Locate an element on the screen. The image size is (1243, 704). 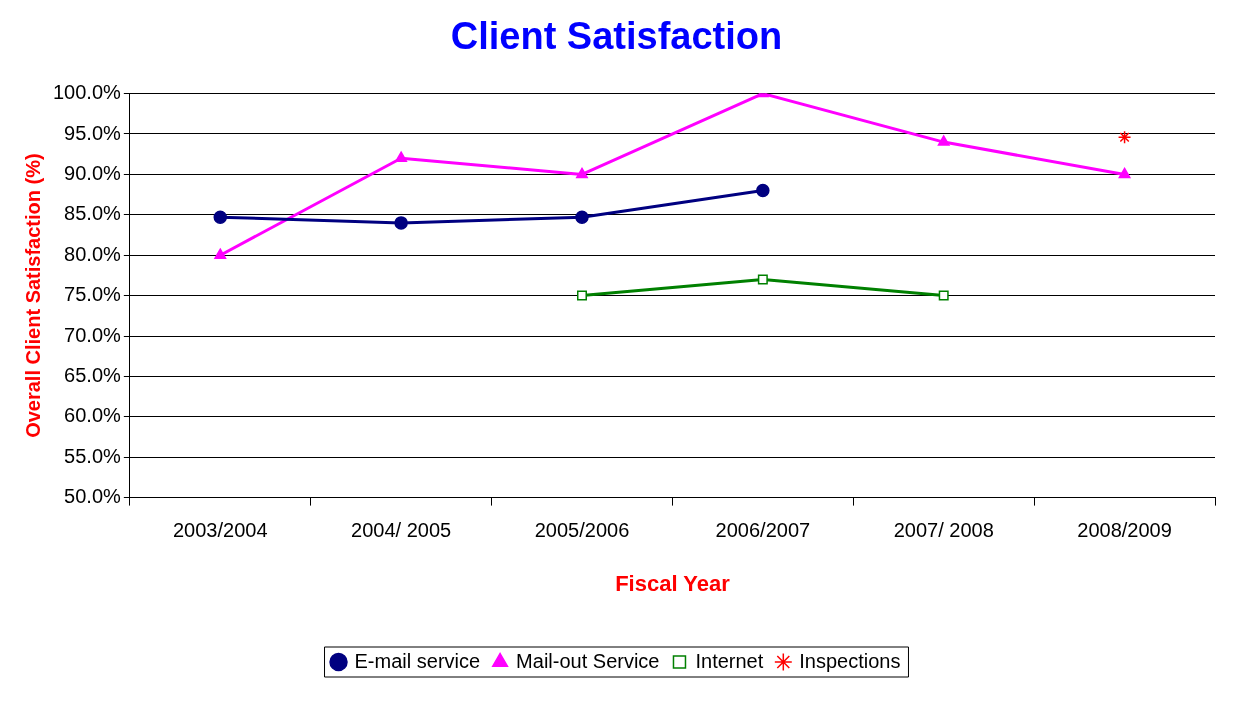
y-tick-label: 70.0% is located at coordinates (93, 334).